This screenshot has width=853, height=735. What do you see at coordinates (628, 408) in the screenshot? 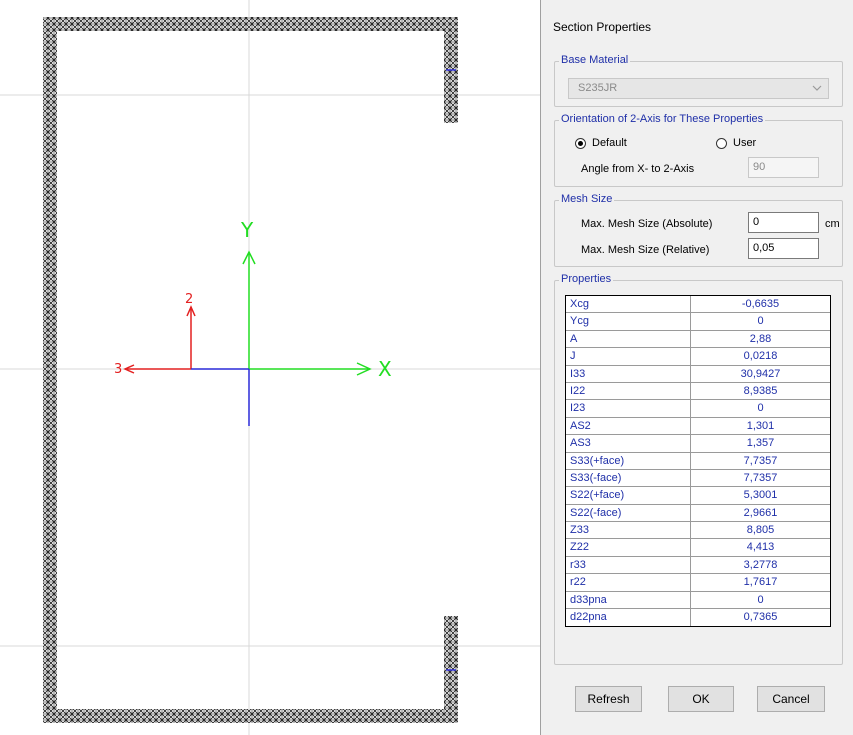
I see `property-name: I23` at bounding box center [628, 408].